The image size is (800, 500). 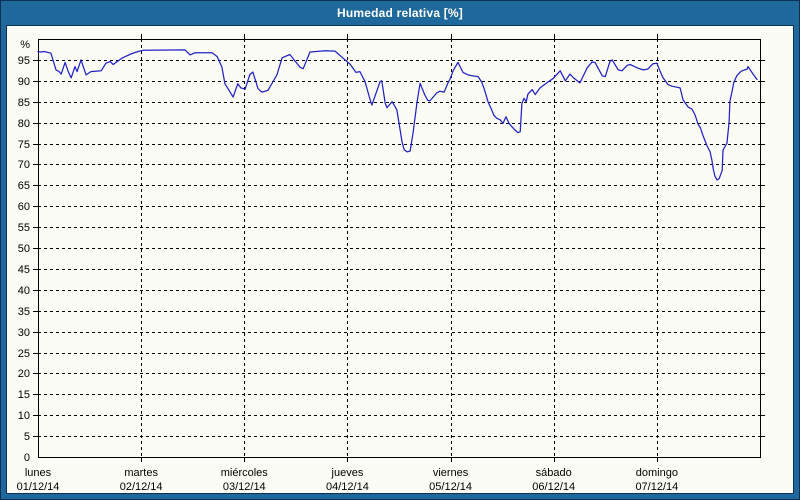 What do you see at coordinates (24, 395) in the screenshot?
I see `y-tick-label: 15` at bounding box center [24, 395].